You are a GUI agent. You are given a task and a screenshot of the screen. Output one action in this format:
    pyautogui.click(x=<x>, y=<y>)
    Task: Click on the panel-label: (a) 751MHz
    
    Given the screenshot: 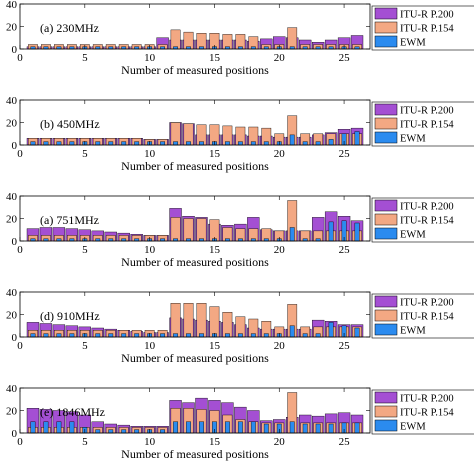 What is the action you would take?
    pyautogui.click(x=69, y=220)
    